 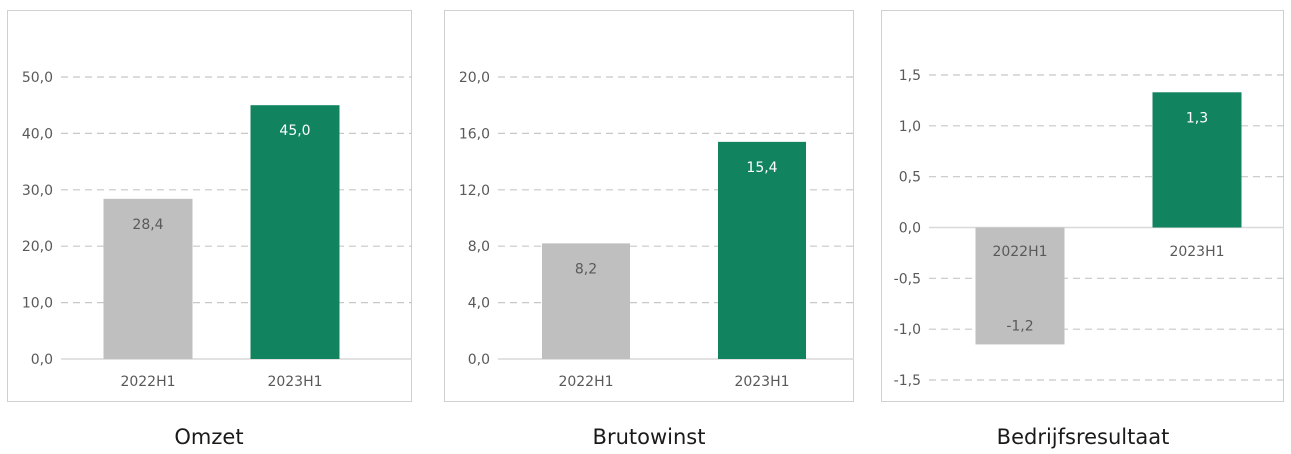 What do you see at coordinates (474, 191) in the screenshot?
I see `y-tick-label: 12,0` at bounding box center [474, 191].